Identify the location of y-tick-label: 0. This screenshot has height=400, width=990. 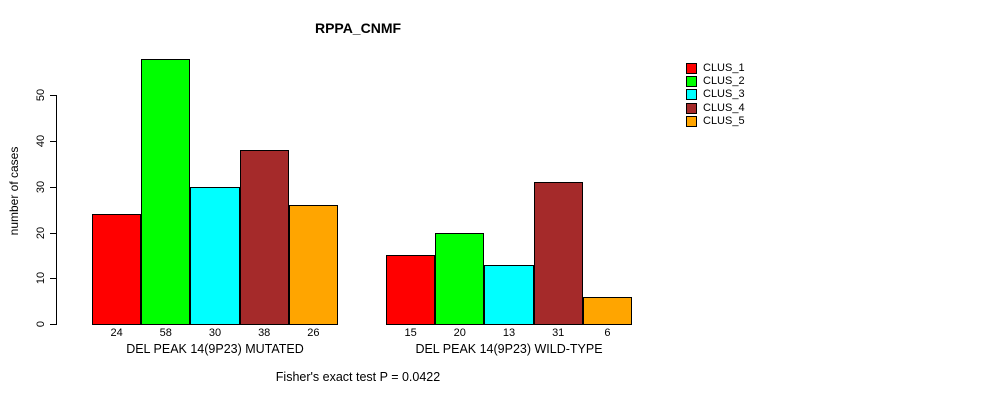
(41, 324).